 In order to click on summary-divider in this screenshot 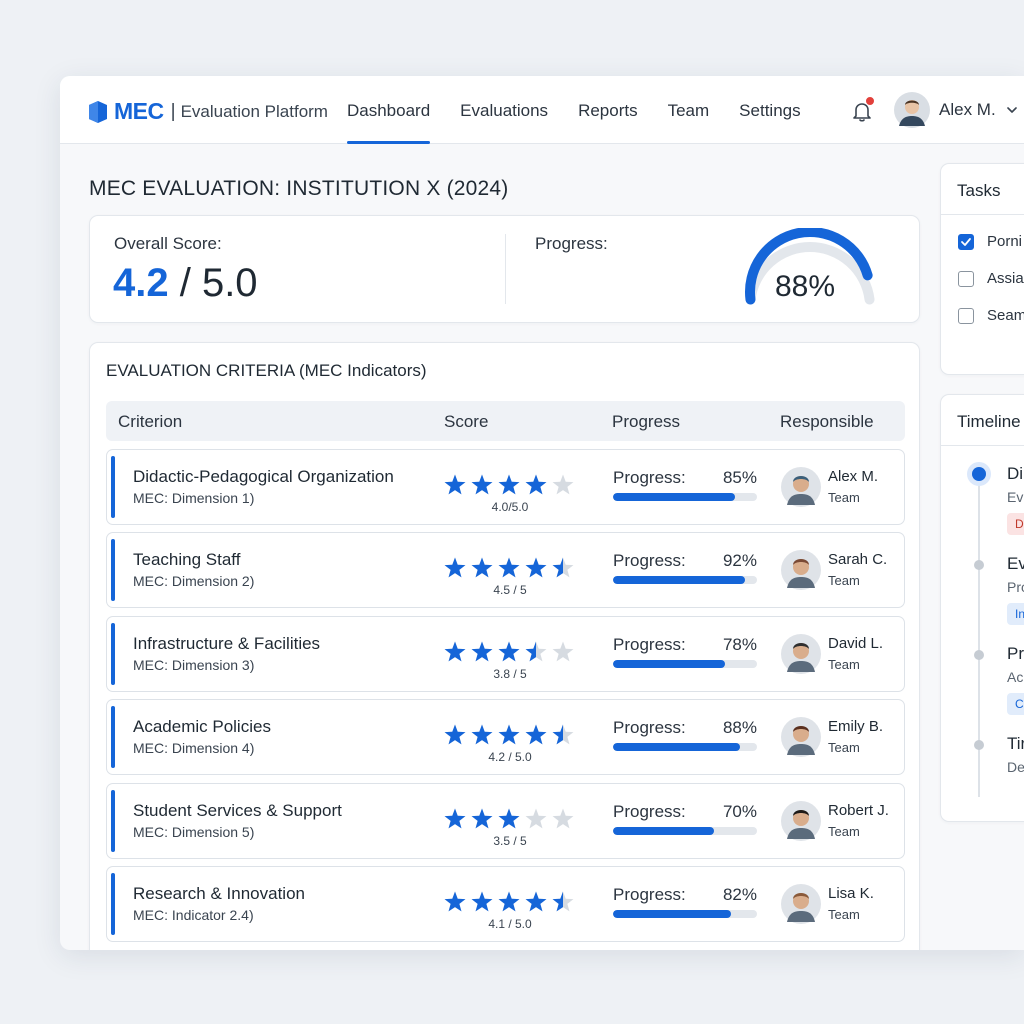, I will do `click(505, 269)`.